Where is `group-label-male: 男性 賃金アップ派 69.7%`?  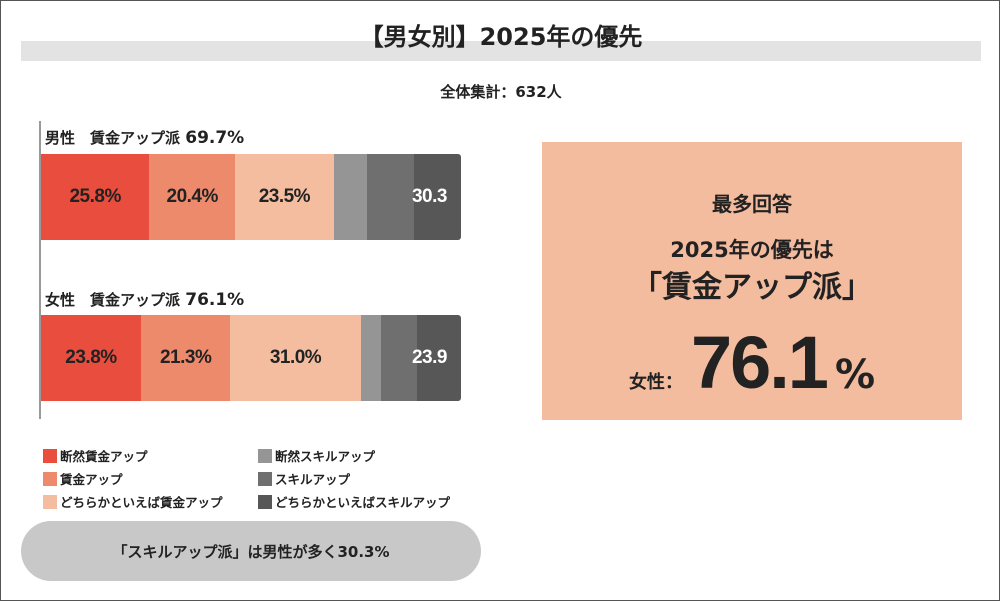
group-label-male: 男性 賃金アップ派 69.7% is located at coordinates (144, 137).